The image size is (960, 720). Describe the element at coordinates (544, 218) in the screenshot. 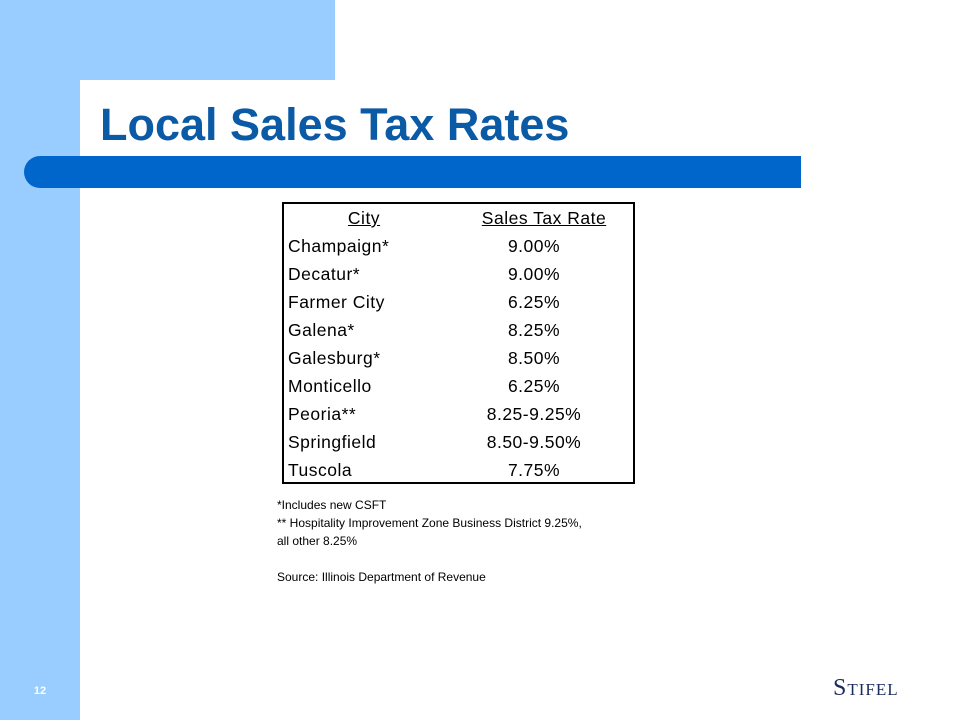

I see `column-header-rate: Sales Tax Rate` at that location.